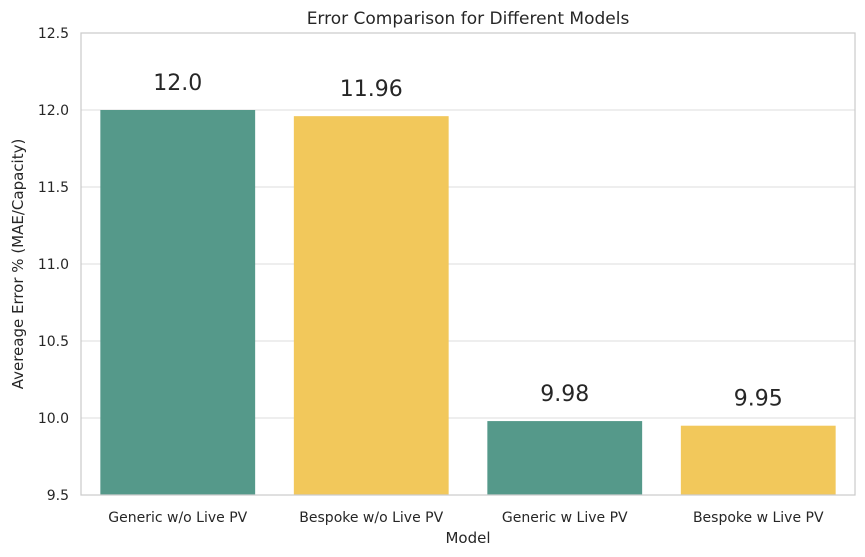 The height and width of the screenshot is (557, 865). What do you see at coordinates (564, 394) in the screenshot?
I see `bar-value-label: 9.98` at bounding box center [564, 394].